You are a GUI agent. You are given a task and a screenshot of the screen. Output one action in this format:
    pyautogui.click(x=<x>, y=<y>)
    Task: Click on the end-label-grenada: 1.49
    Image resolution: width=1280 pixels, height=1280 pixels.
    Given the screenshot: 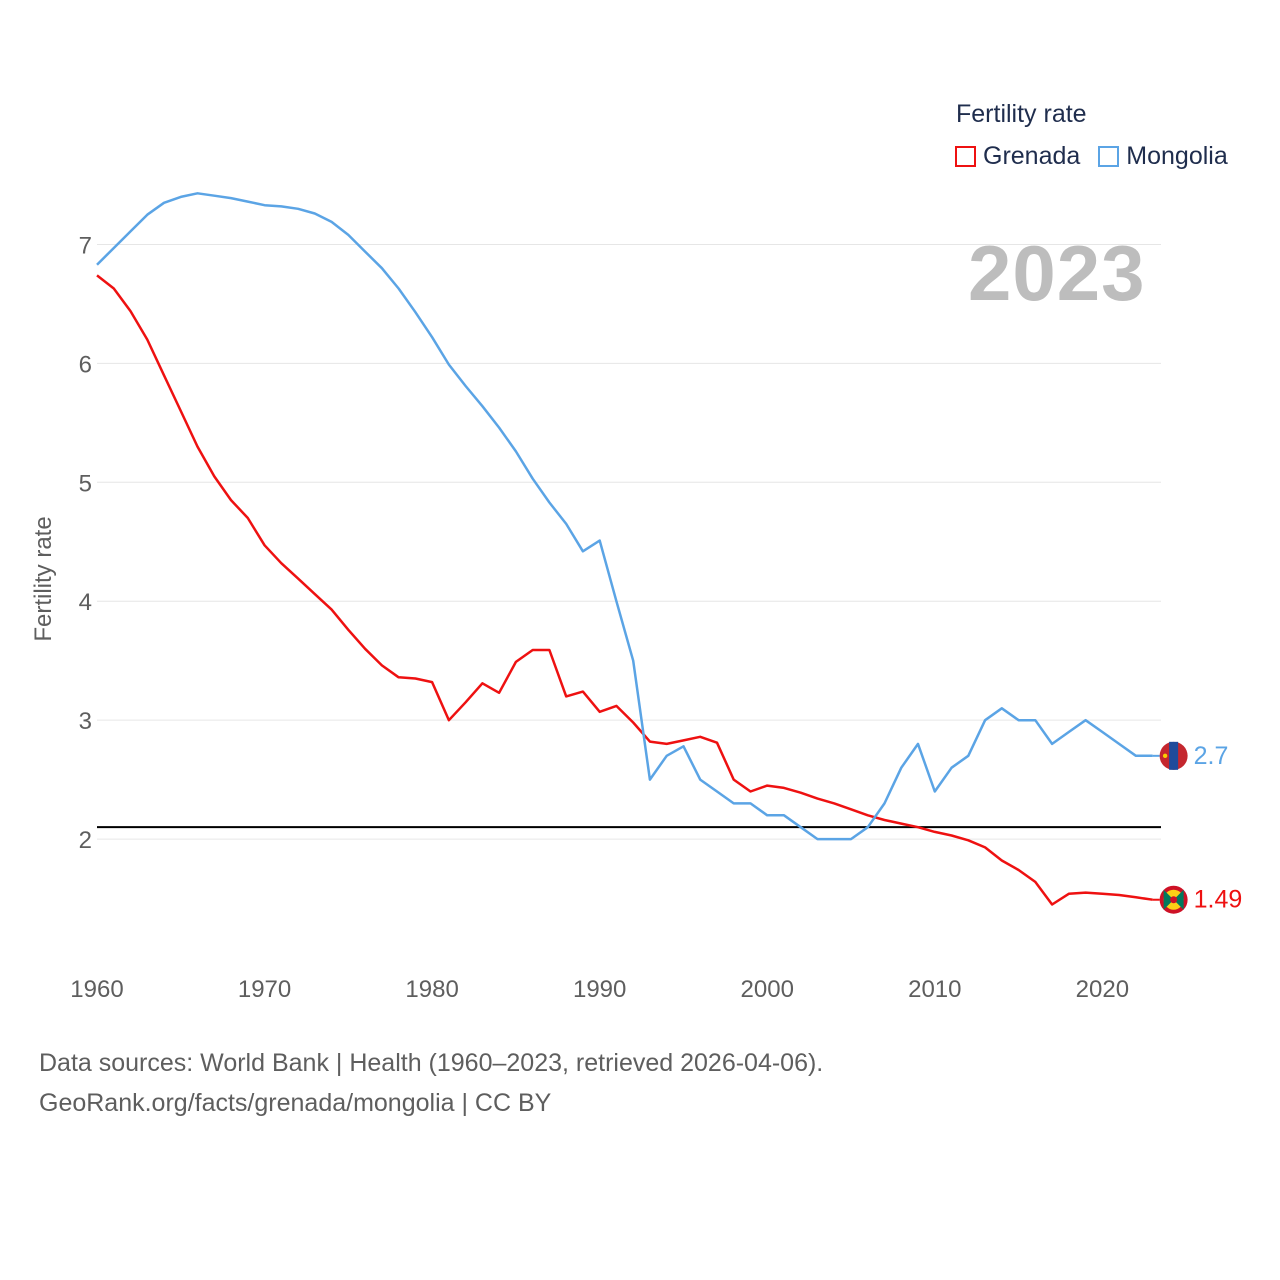 What is the action you would take?
    pyautogui.click(x=1218, y=900)
    